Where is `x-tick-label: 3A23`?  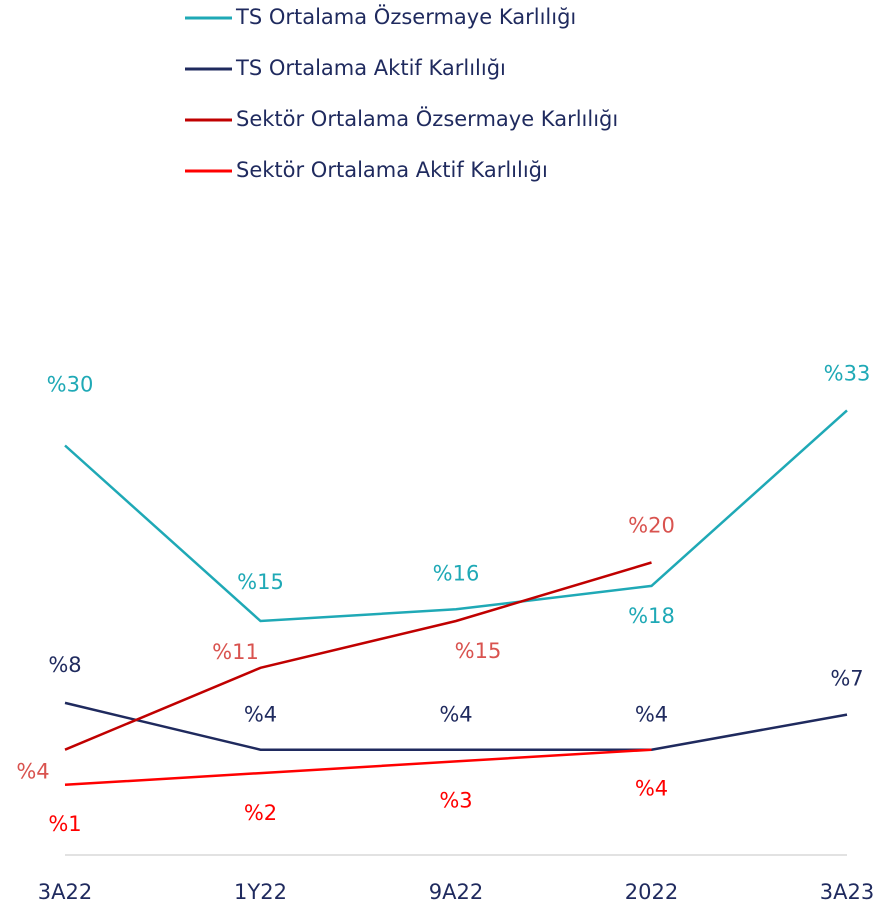
x-tick-label: 3A23 is located at coordinates (847, 892).